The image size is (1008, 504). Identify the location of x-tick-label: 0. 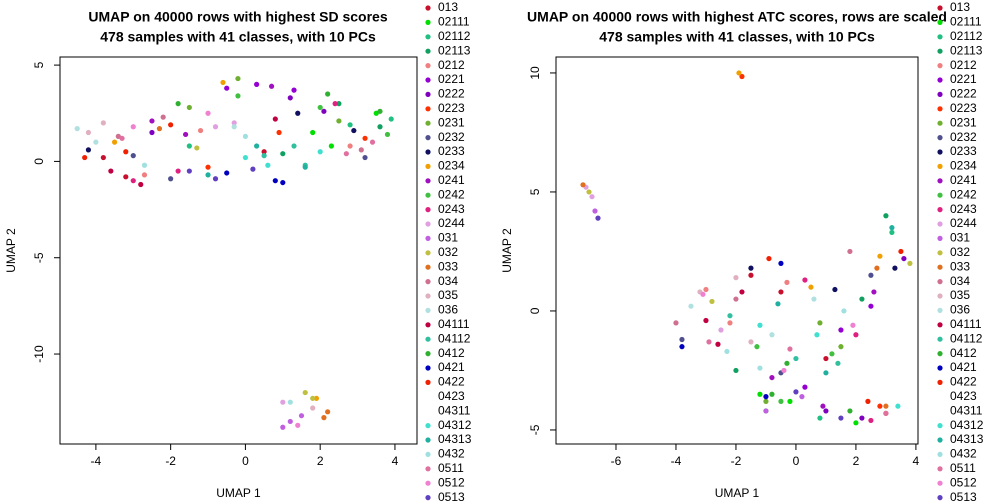
(245, 461).